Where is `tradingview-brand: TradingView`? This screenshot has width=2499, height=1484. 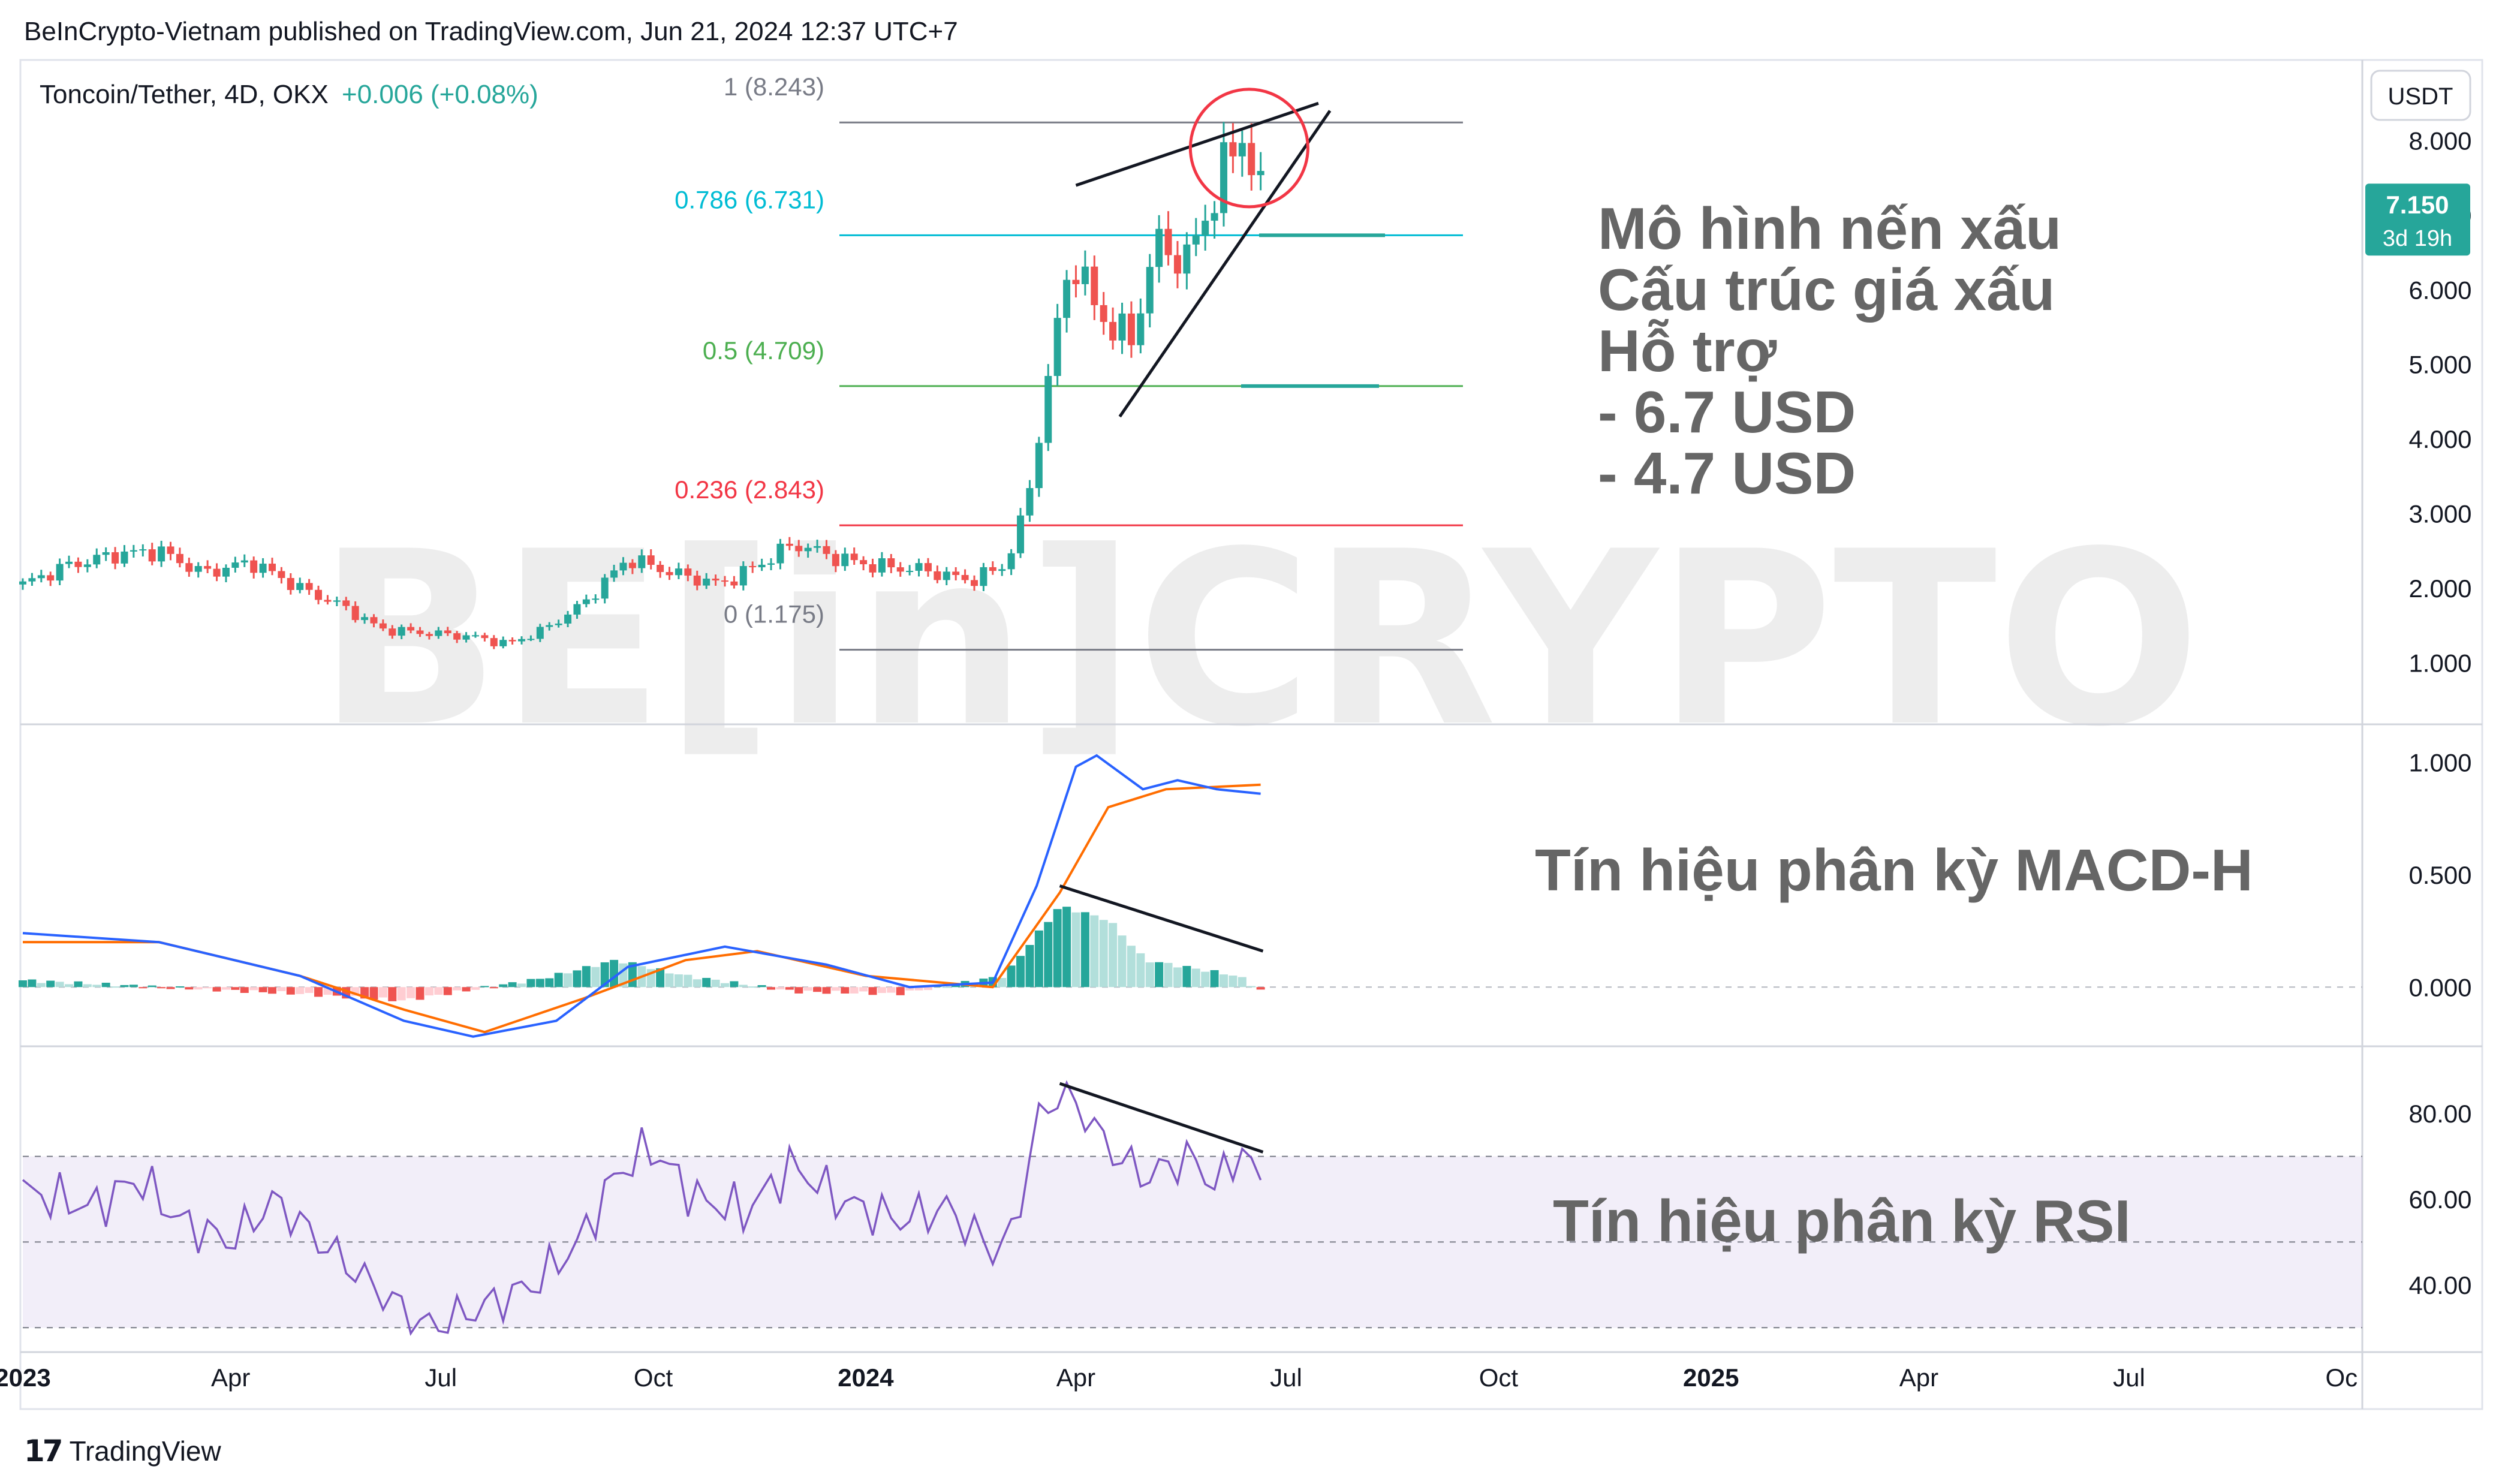 tradingview-brand: TradingView is located at coordinates (145, 1451).